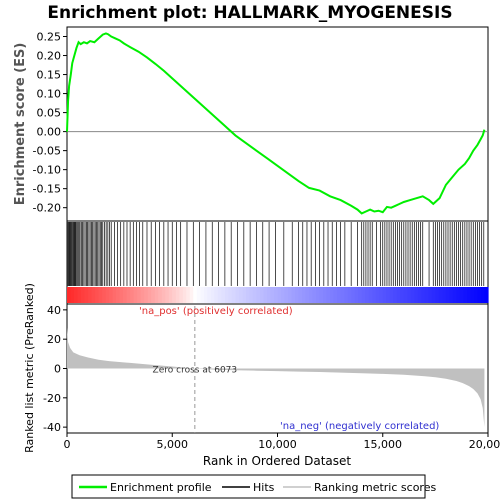  Describe the element at coordinates (54, 310) in the screenshot. I see `metric-y-tick-label: 40` at that location.